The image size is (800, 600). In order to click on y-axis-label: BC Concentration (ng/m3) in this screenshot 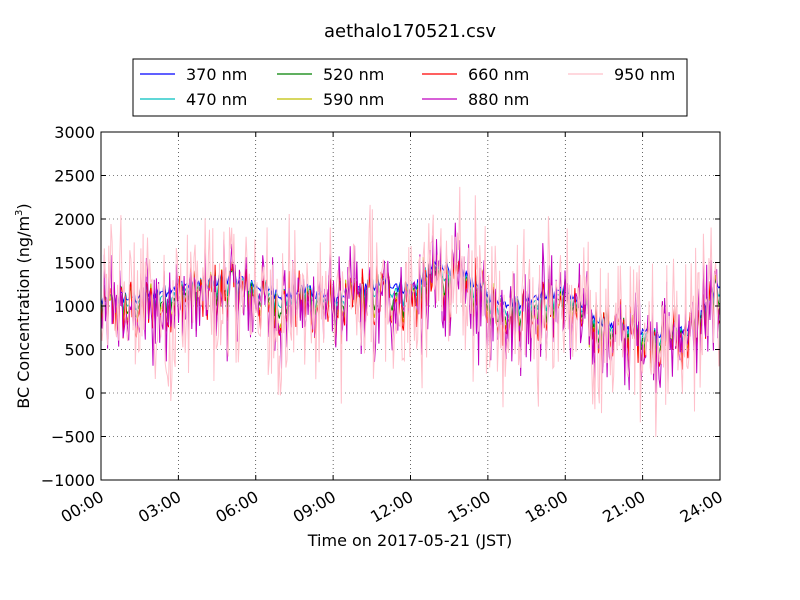, I will do `click(23, 305)`.